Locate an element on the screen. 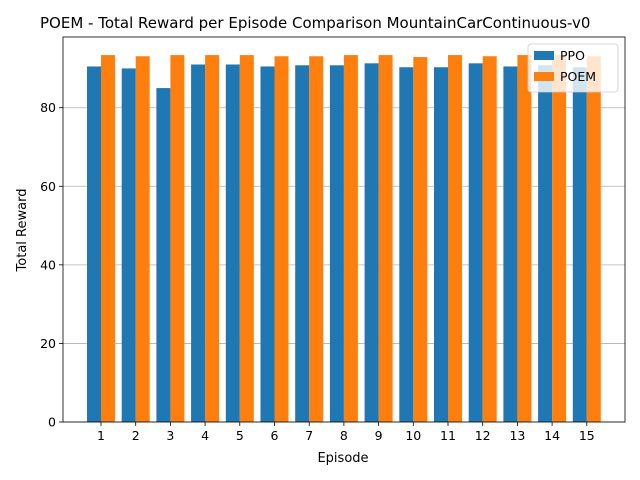 The image size is (640, 480). x-tick-label: 1 is located at coordinates (101, 435).